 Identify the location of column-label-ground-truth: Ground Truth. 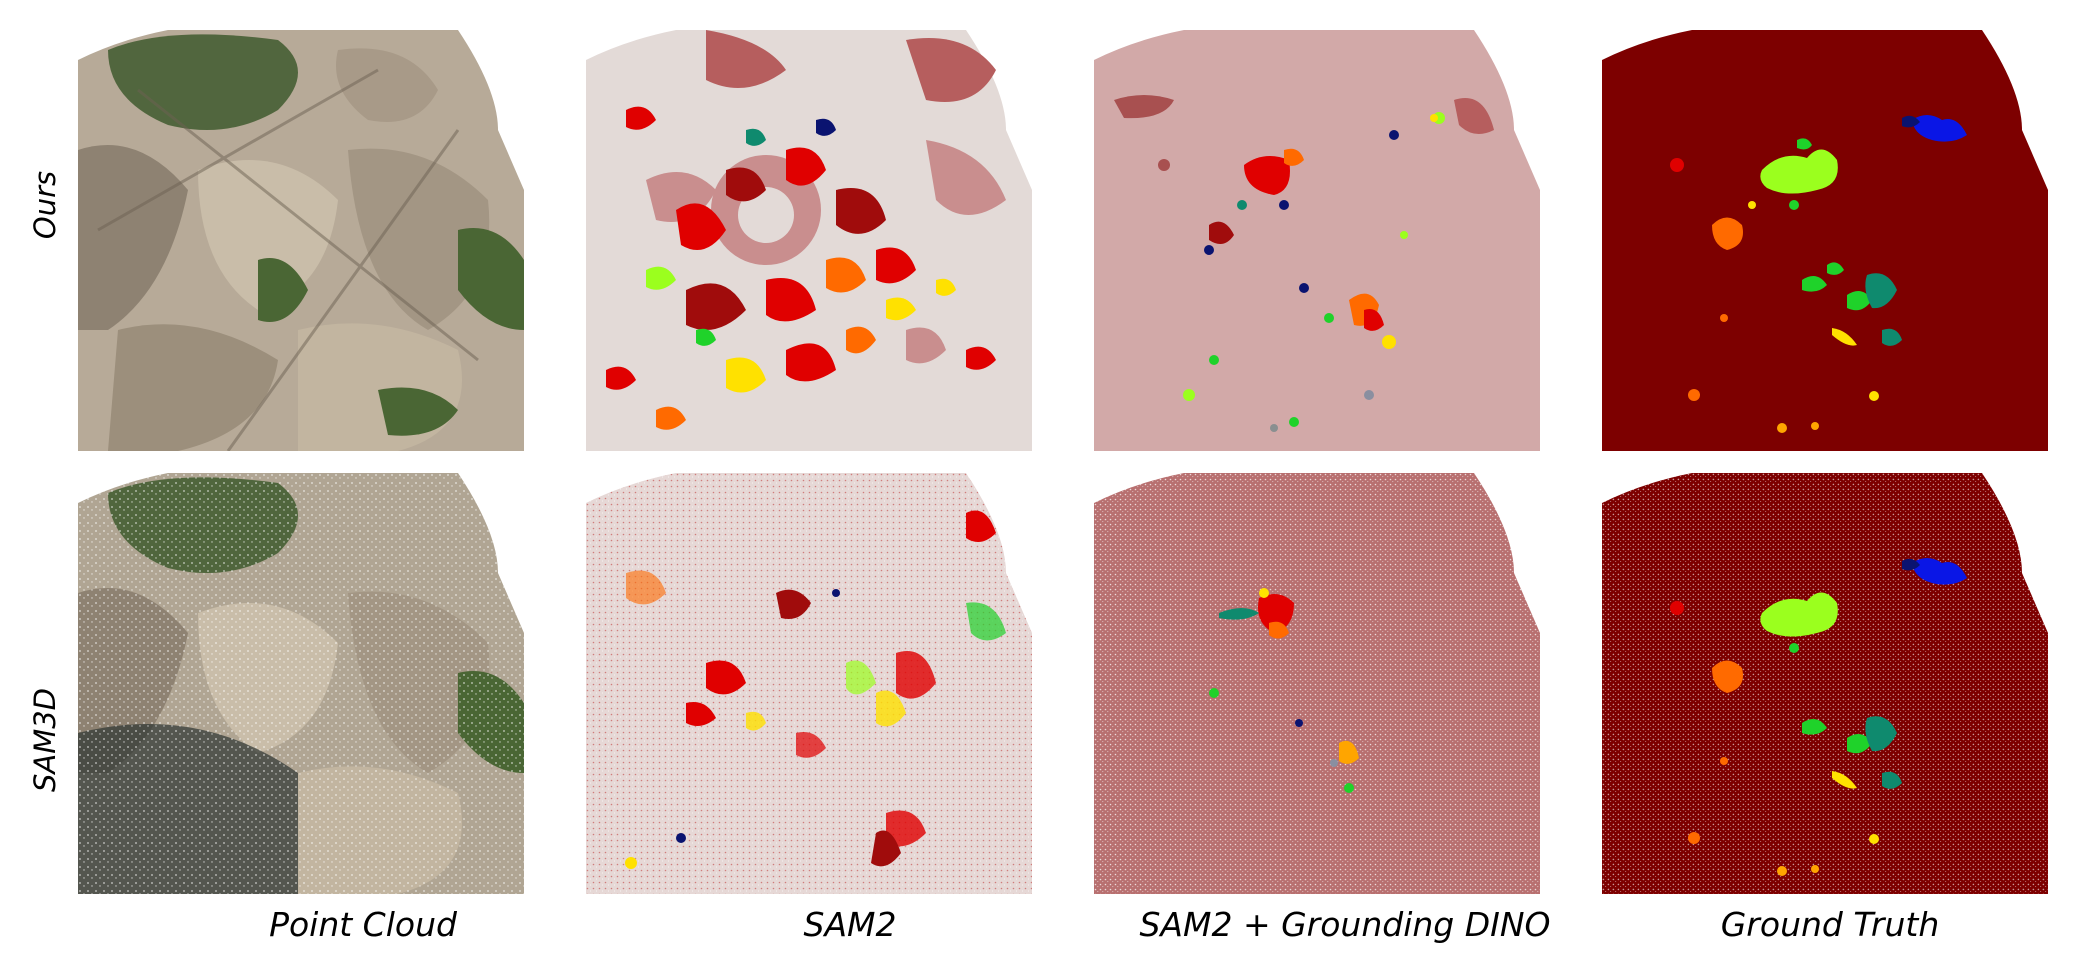
(1830, 924).